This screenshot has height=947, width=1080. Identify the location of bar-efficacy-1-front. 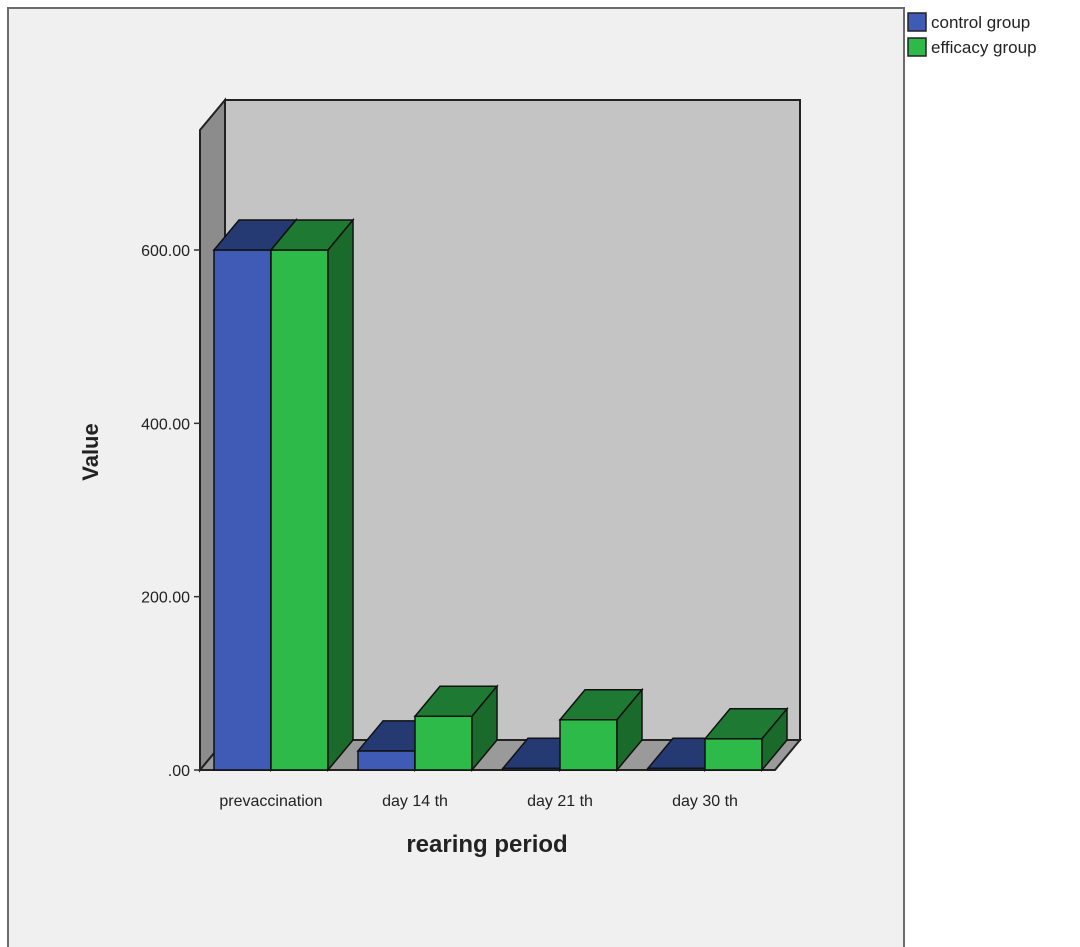
(443, 743).